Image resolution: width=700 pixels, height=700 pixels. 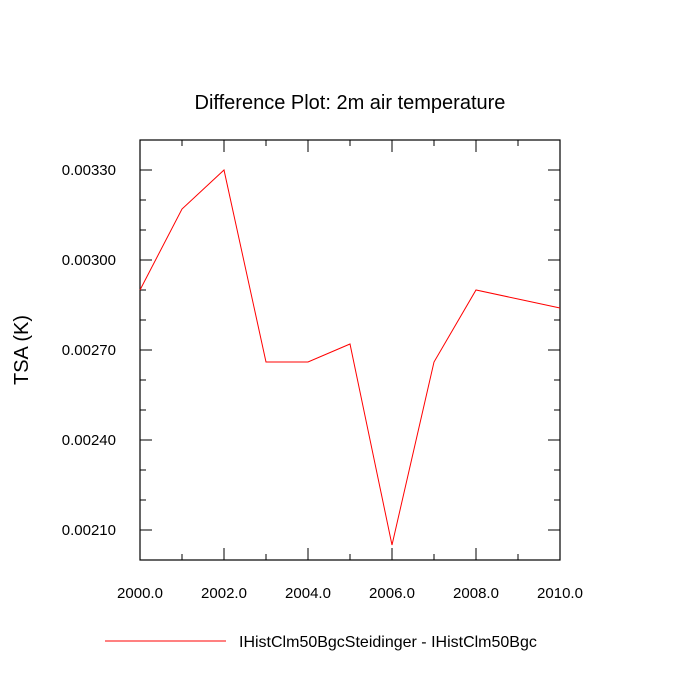 What do you see at coordinates (388, 642) in the screenshot?
I see `legend-label: IHistClm50BgcSteidinger - IHistClm50Bgc` at bounding box center [388, 642].